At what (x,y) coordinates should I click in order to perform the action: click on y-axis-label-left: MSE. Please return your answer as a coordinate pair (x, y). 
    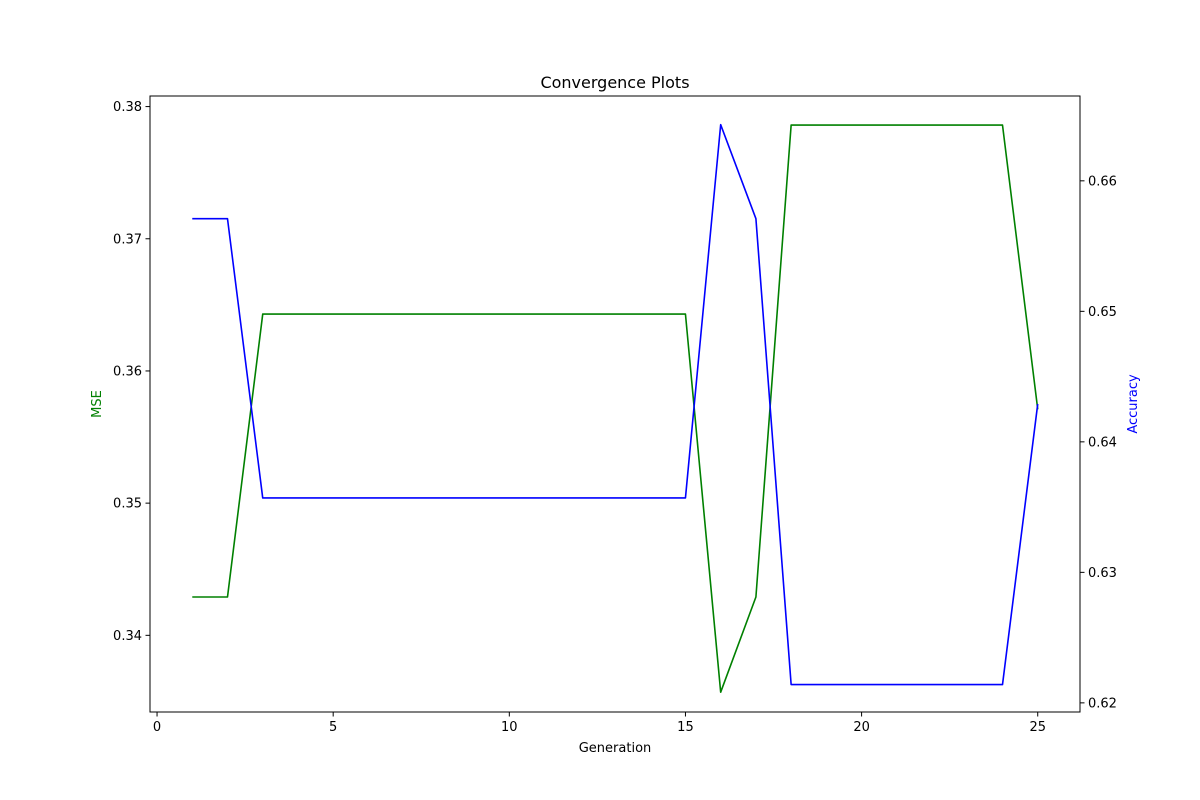
    Looking at the image, I should click on (97, 404).